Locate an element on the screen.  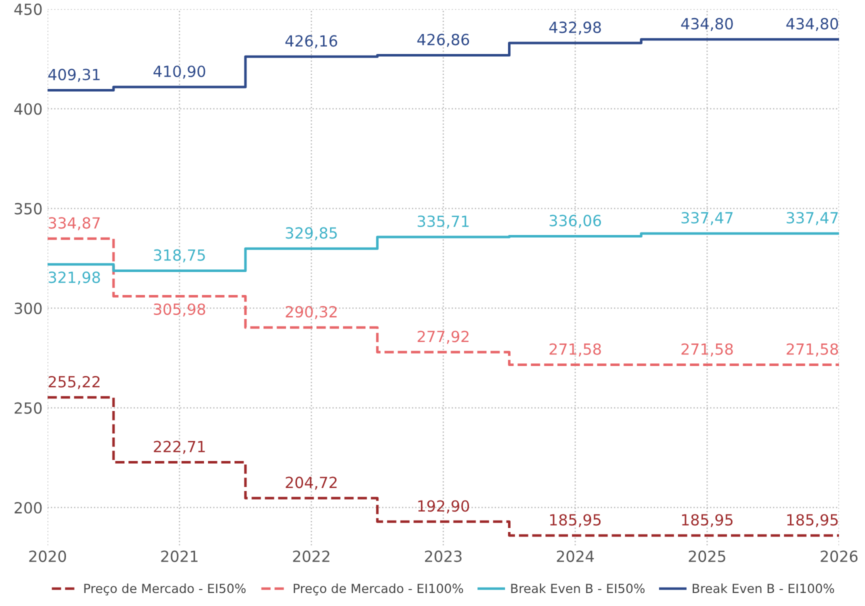
y-tick-label: 250 is located at coordinates (28, 408).